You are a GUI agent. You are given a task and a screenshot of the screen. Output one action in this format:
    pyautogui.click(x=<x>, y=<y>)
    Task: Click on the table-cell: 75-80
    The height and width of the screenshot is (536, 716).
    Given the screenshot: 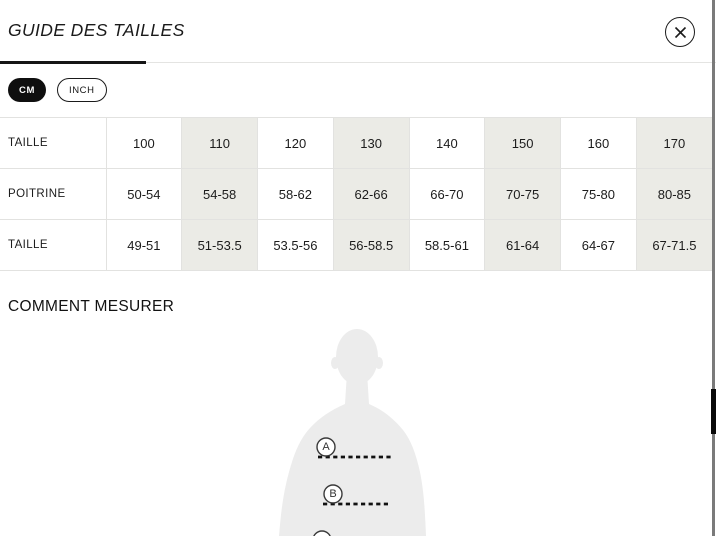 What is the action you would take?
    pyautogui.click(x=598, y=194)
    